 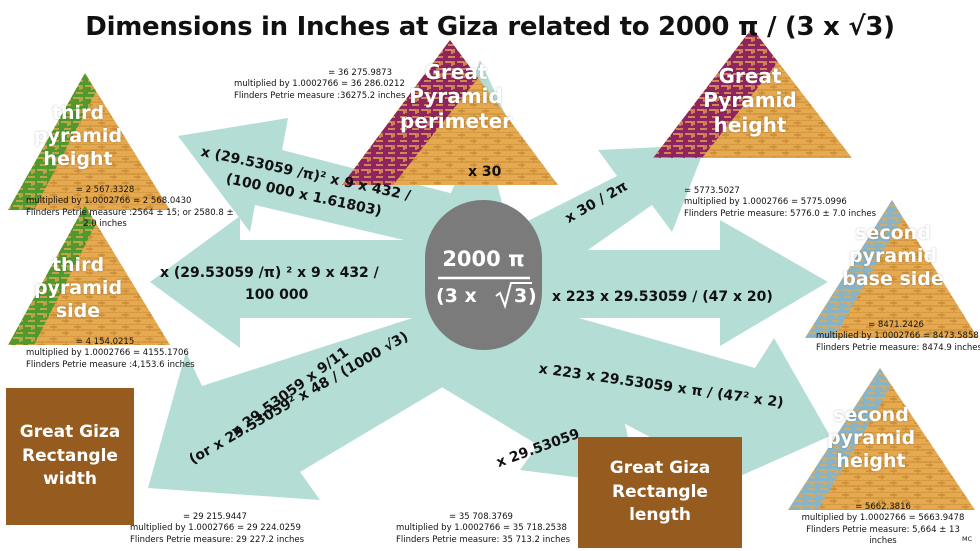 I want to click on label-second-pyramid-height: second pyramid height, so click(x=871, y=438).